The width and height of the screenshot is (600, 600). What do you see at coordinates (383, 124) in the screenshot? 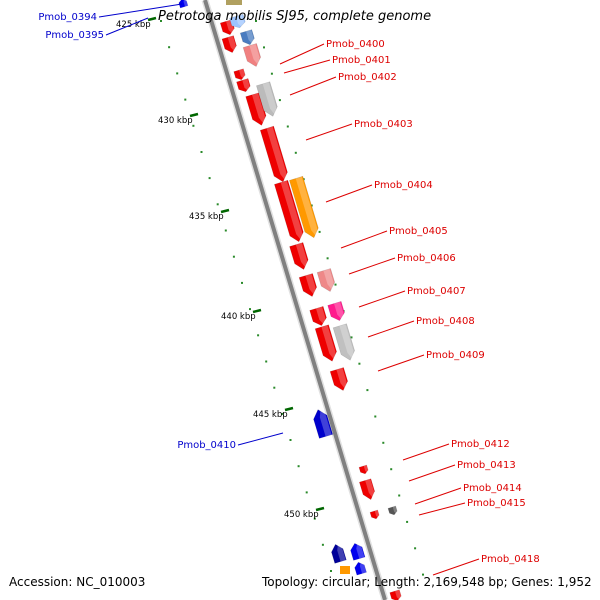
I see `gene-label: Pmob_0403` at bounding box center [383, 124].